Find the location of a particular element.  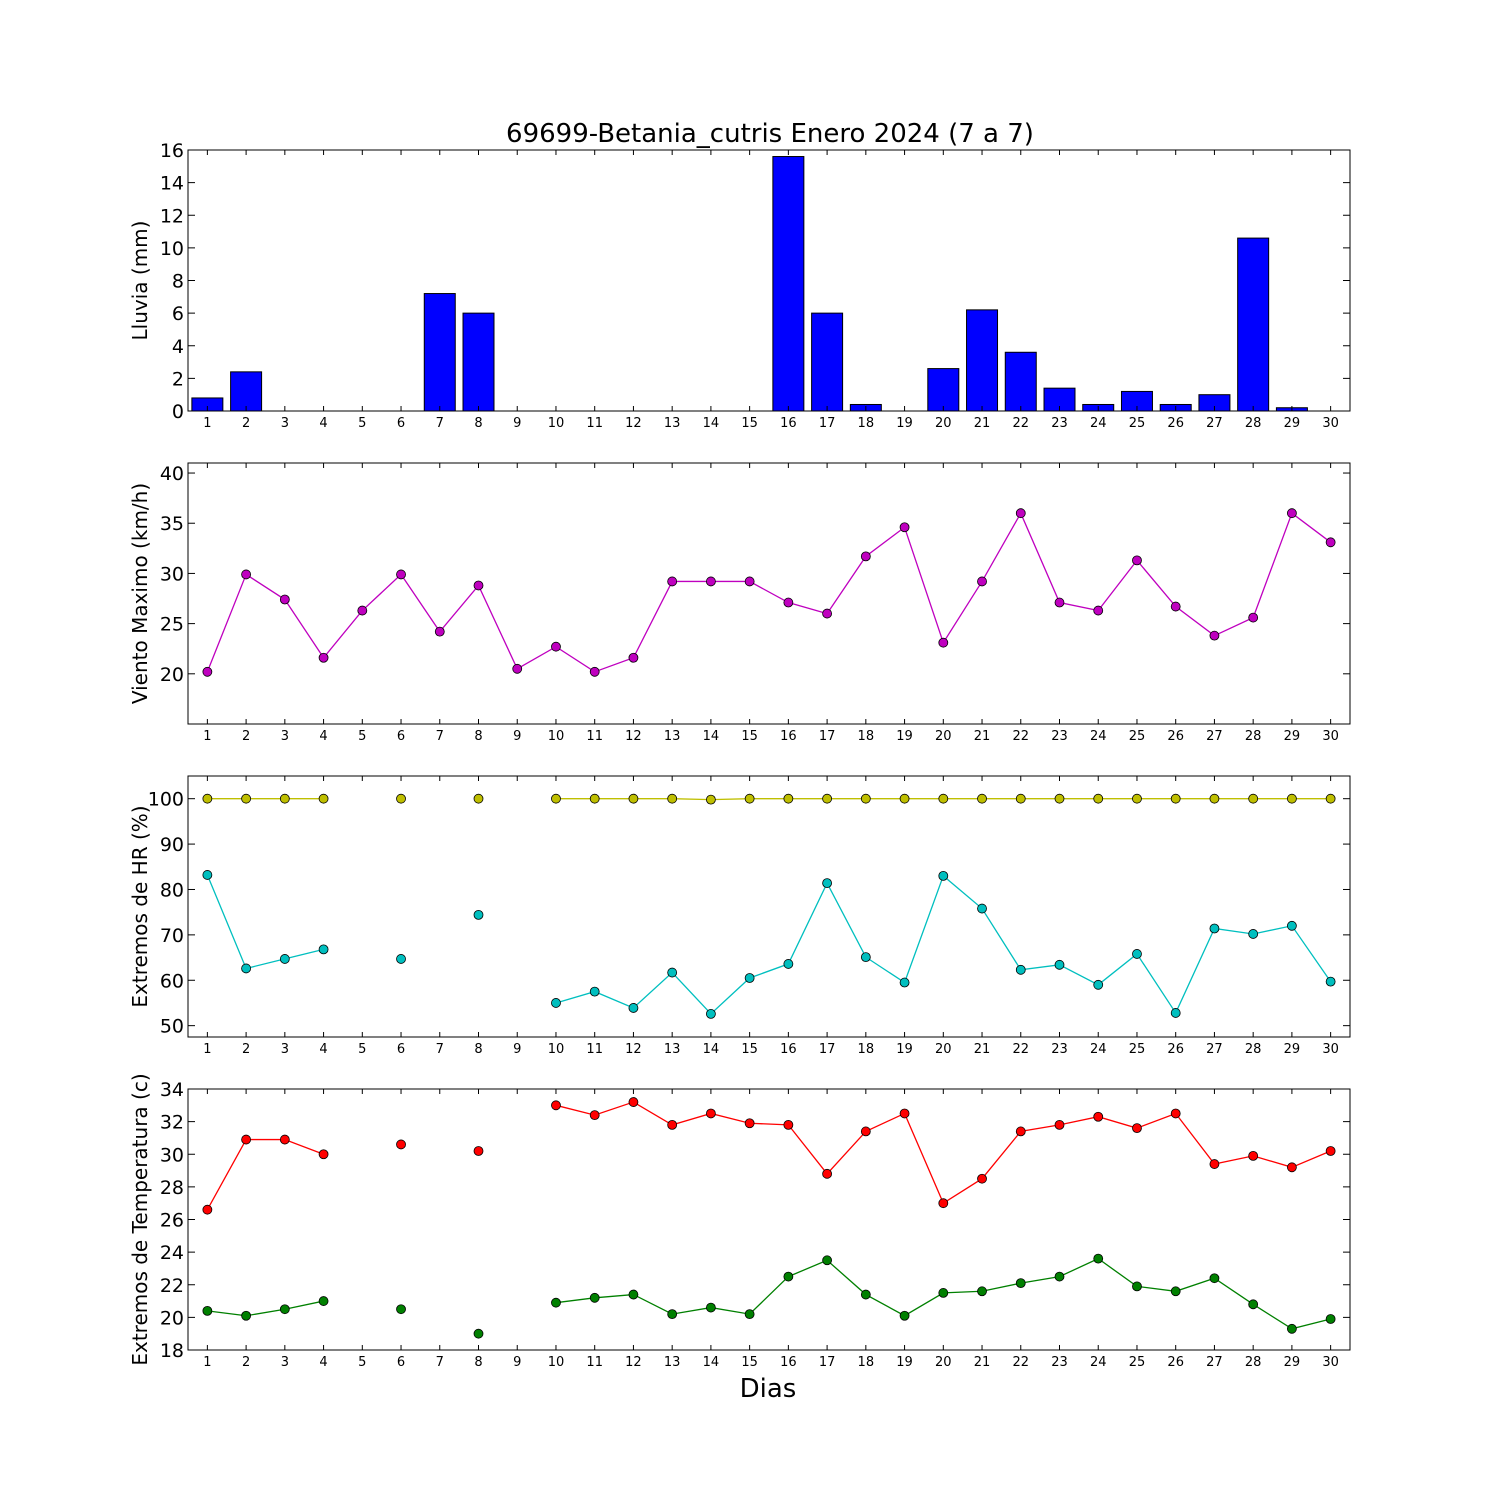

y-tick-label-viento-30: 30 is located at coordinates (172, 574).